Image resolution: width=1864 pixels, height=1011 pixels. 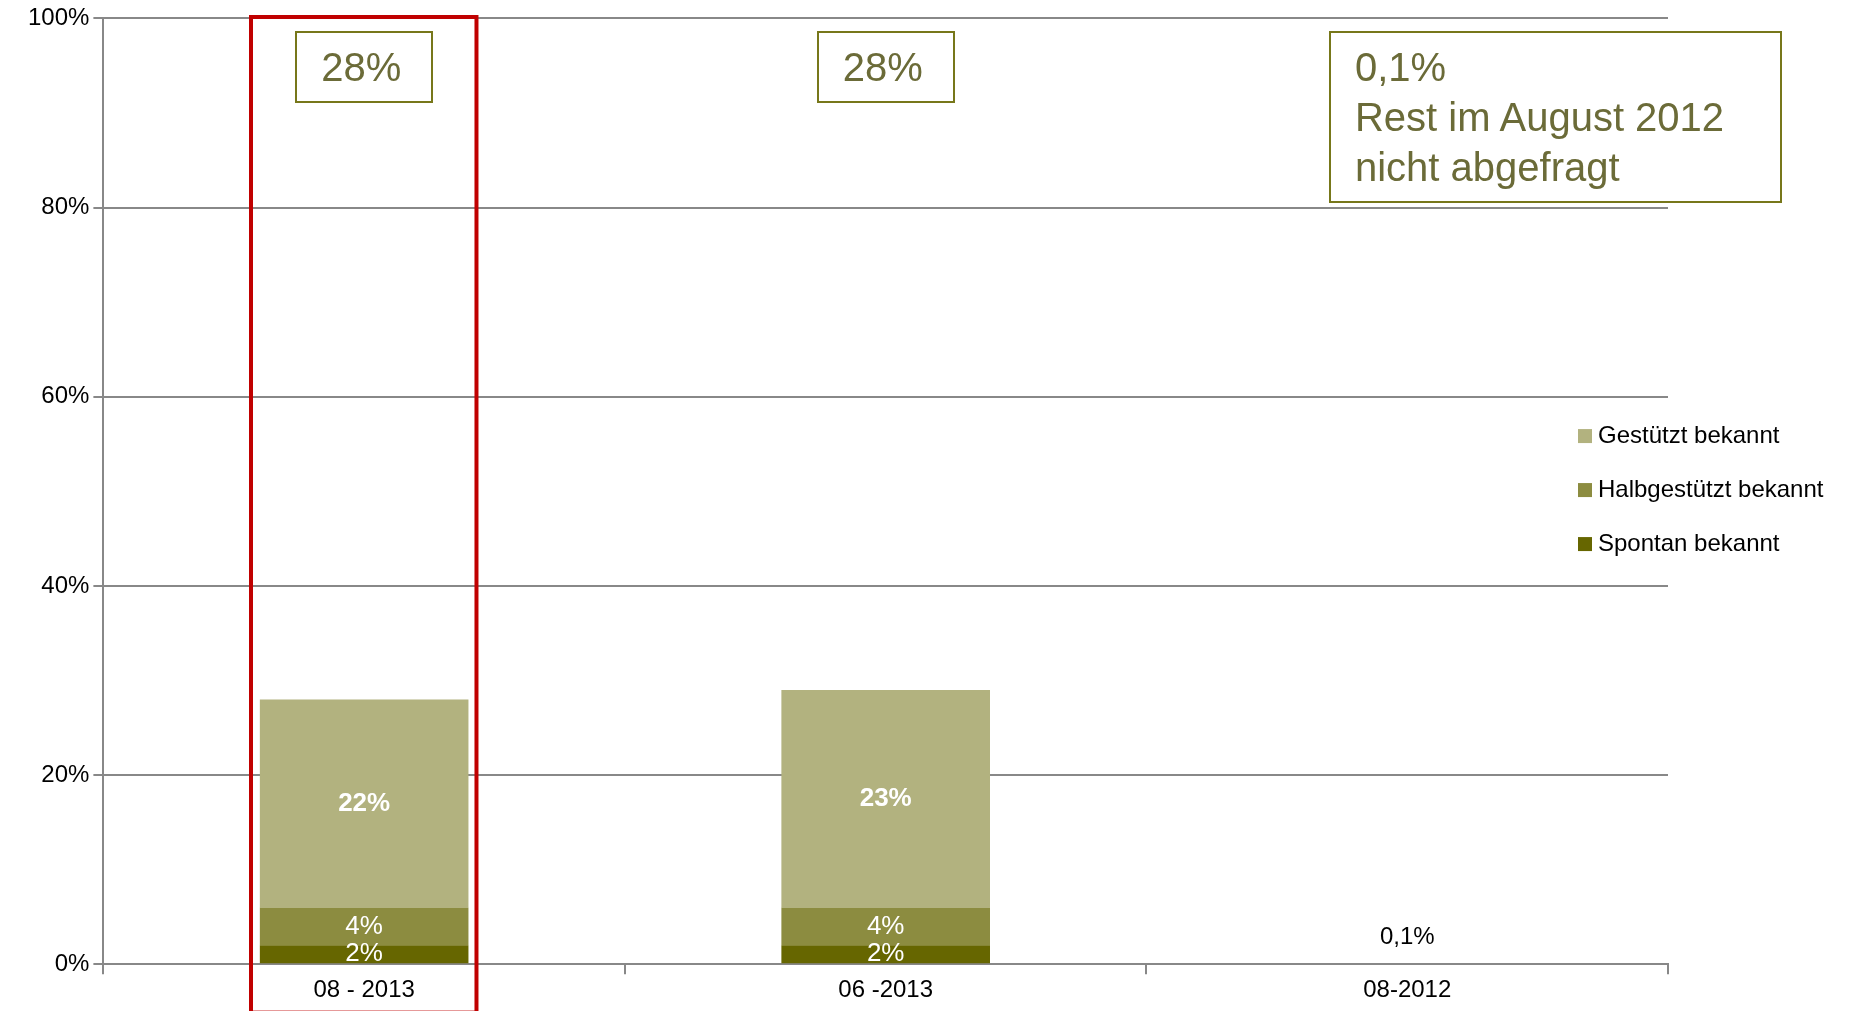 What do you see at coordinates (364, 989) in the screenshot?
I see `x-tick-label: 08 - 2013` at bounding box center [364, 989].